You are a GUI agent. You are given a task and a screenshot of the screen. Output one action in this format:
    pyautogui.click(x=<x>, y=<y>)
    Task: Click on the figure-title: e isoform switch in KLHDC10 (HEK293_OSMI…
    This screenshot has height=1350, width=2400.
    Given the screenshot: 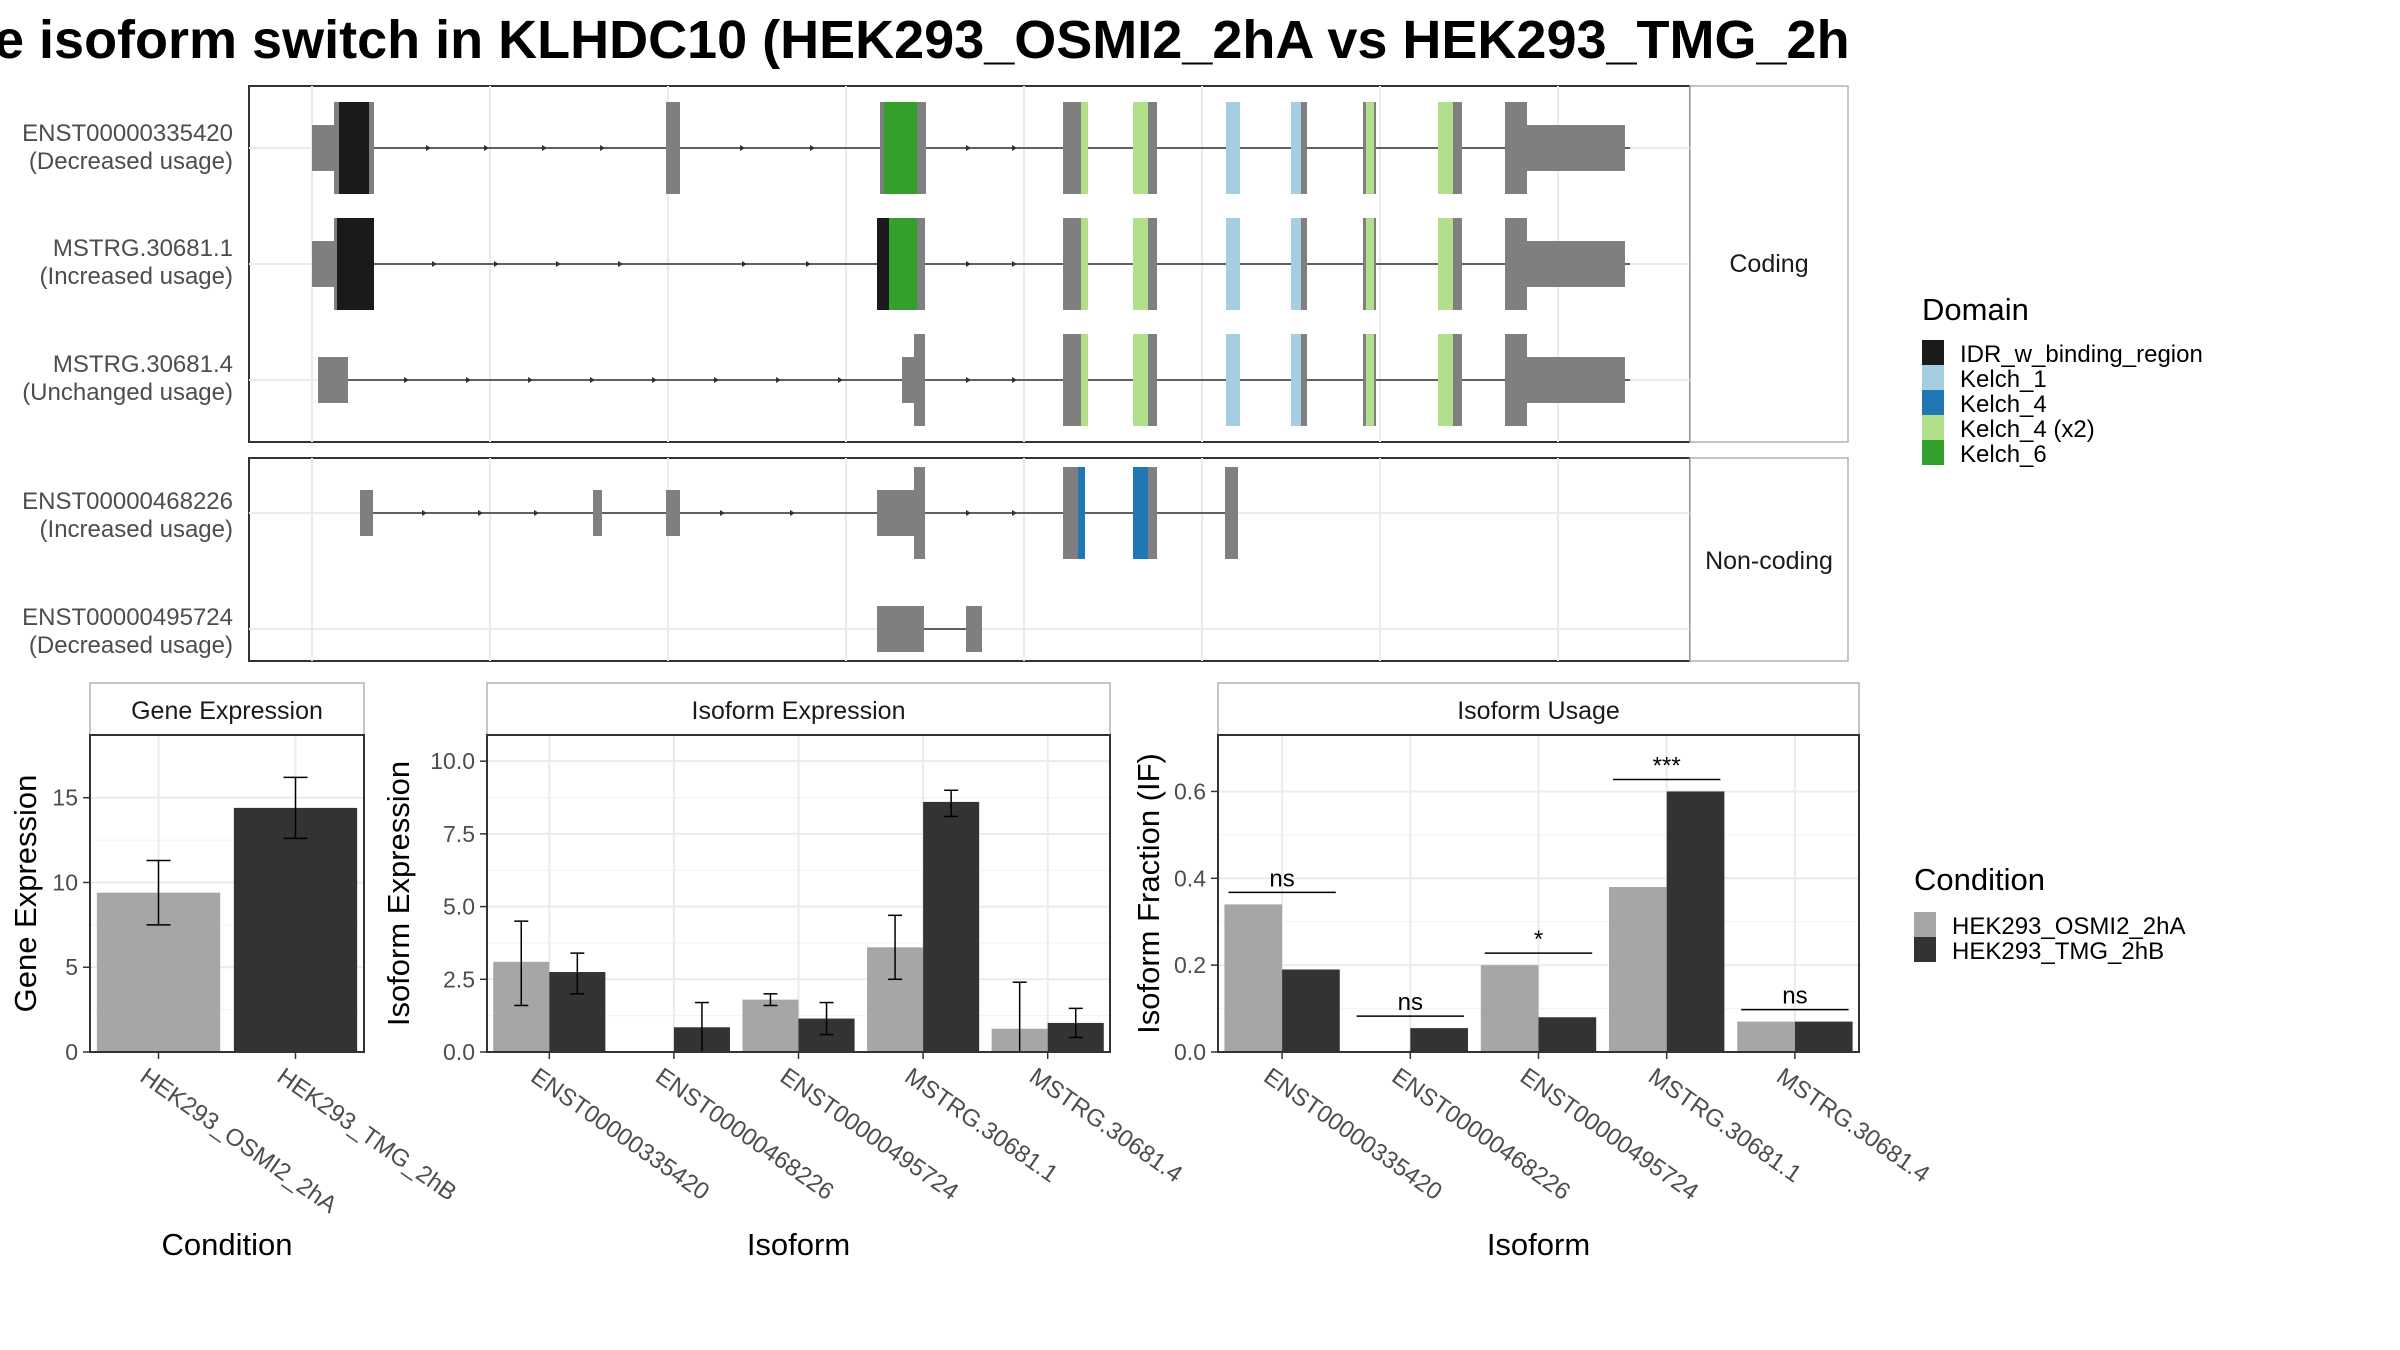 What is the action you would take?
    pyautogui.click(x=925, y=40)
    